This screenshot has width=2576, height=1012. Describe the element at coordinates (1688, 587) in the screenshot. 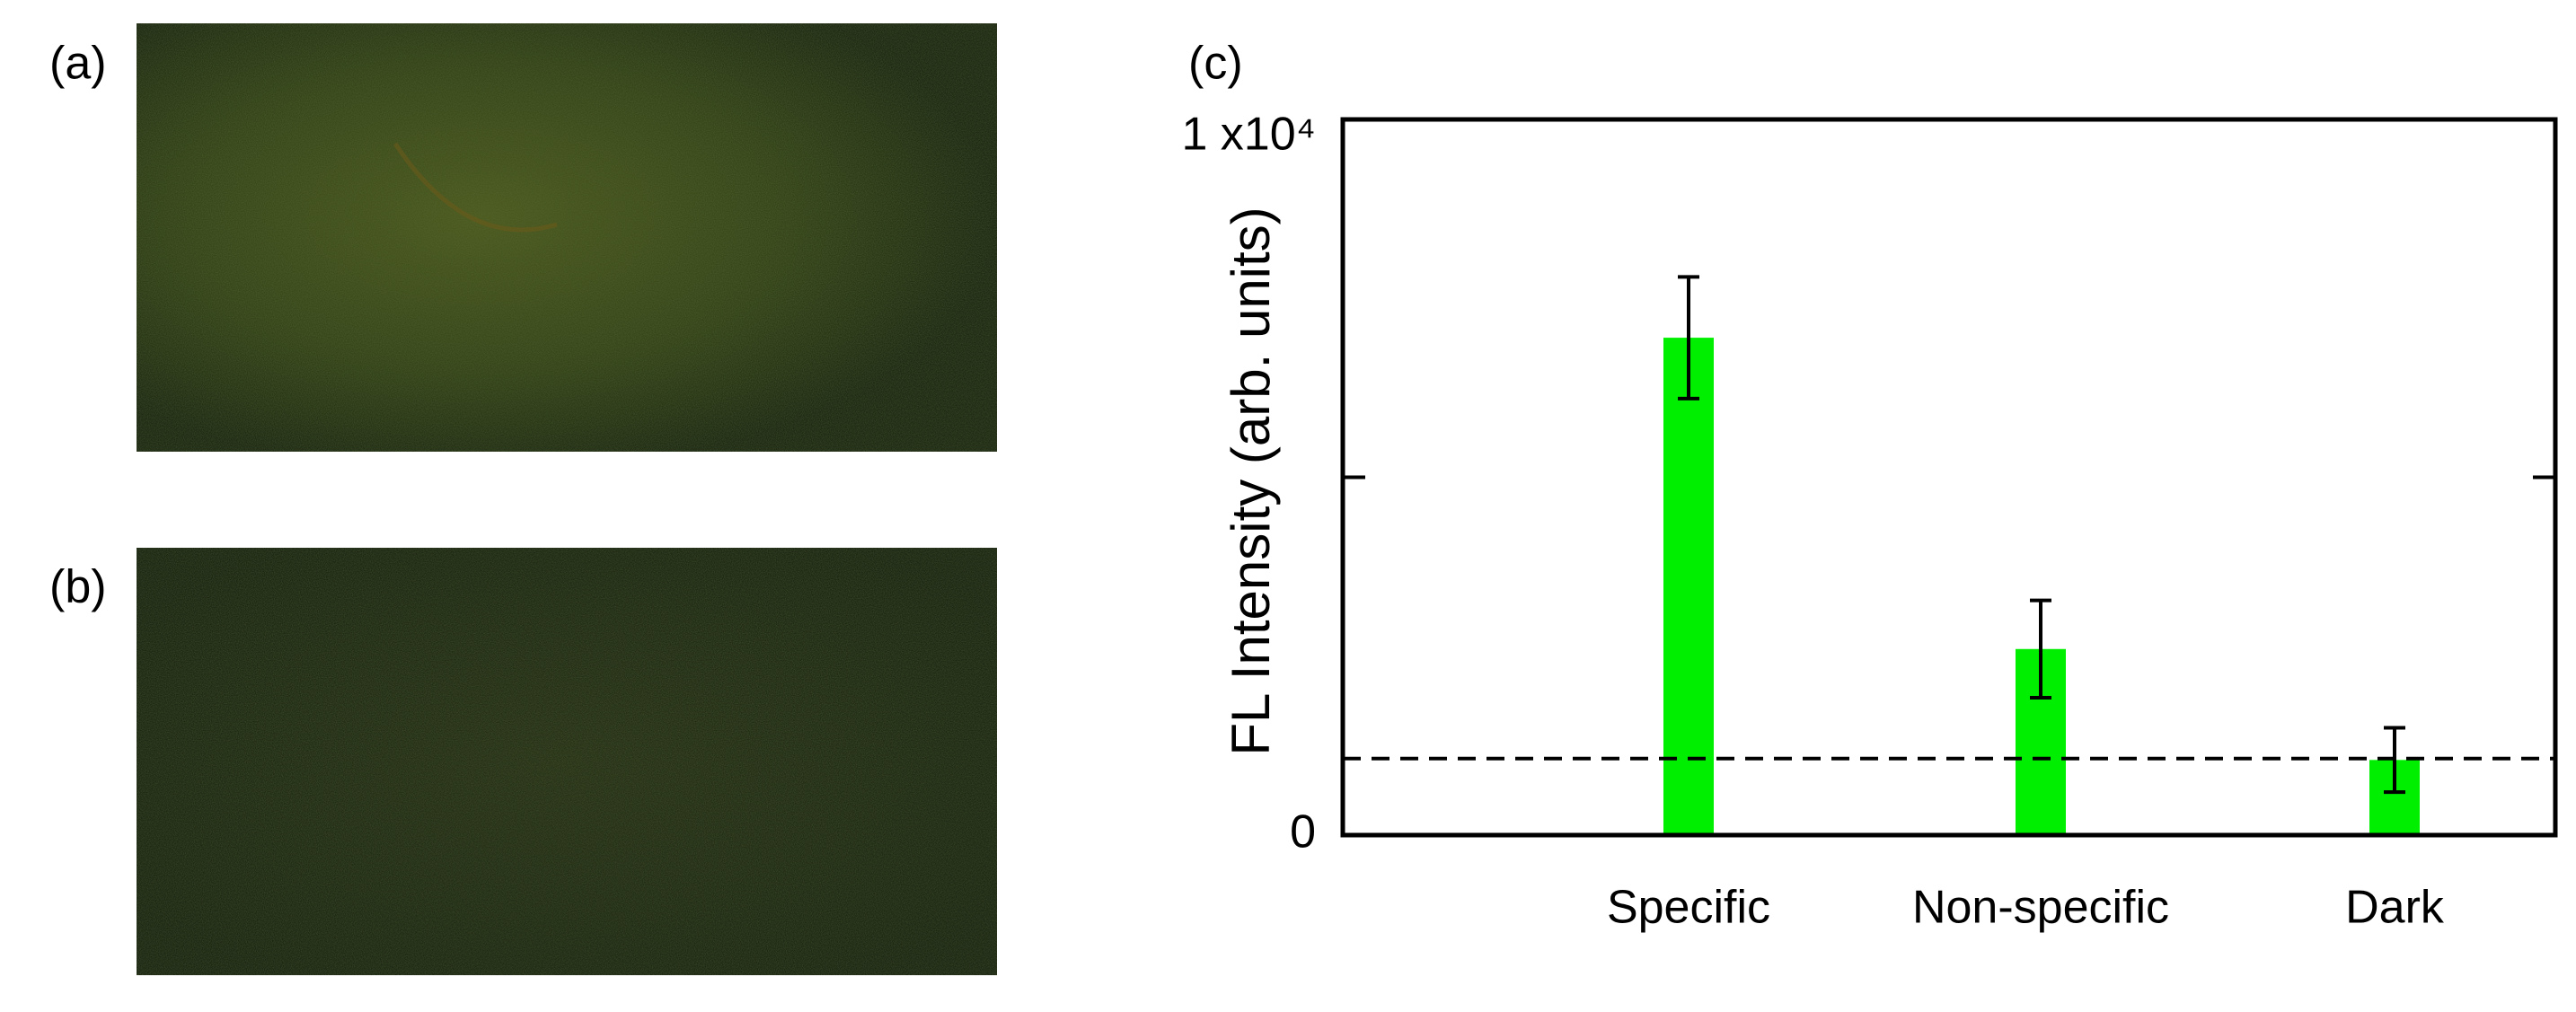

I see `bar` at that location.